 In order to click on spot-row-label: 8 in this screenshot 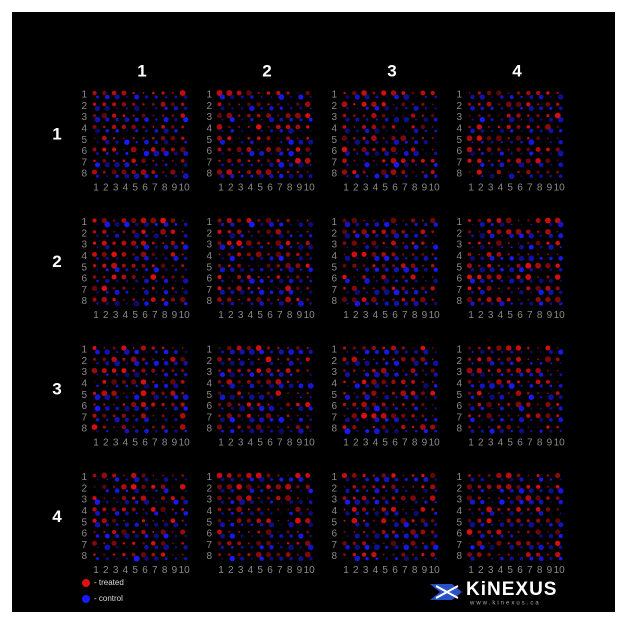, I will do `click(334, 174)`.